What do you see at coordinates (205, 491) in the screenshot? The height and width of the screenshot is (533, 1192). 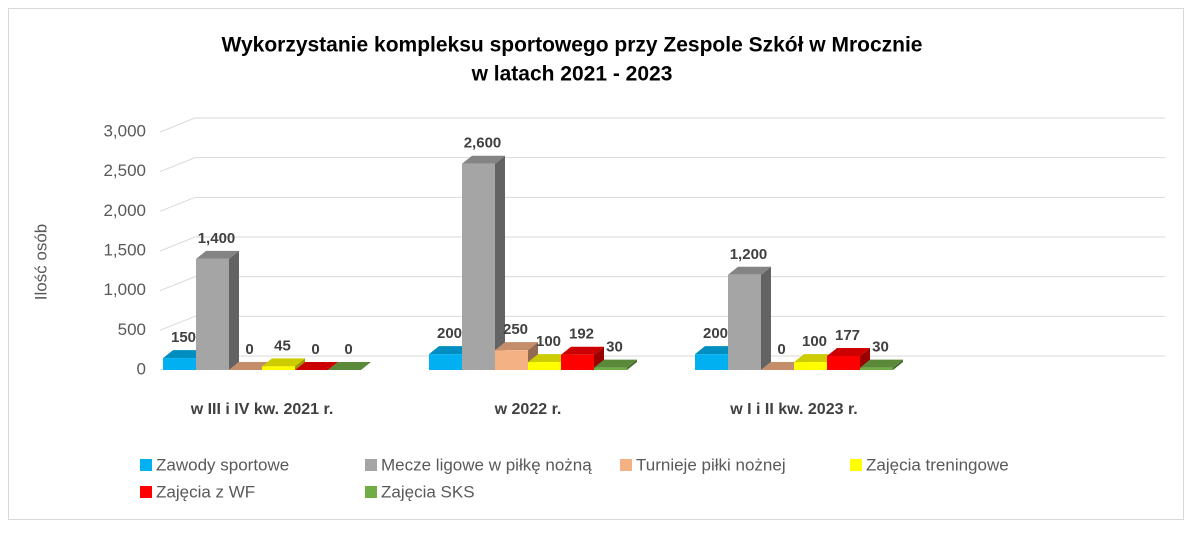 I see `legend-label: Zajęcia z WF` at bounding box center [205, 491].